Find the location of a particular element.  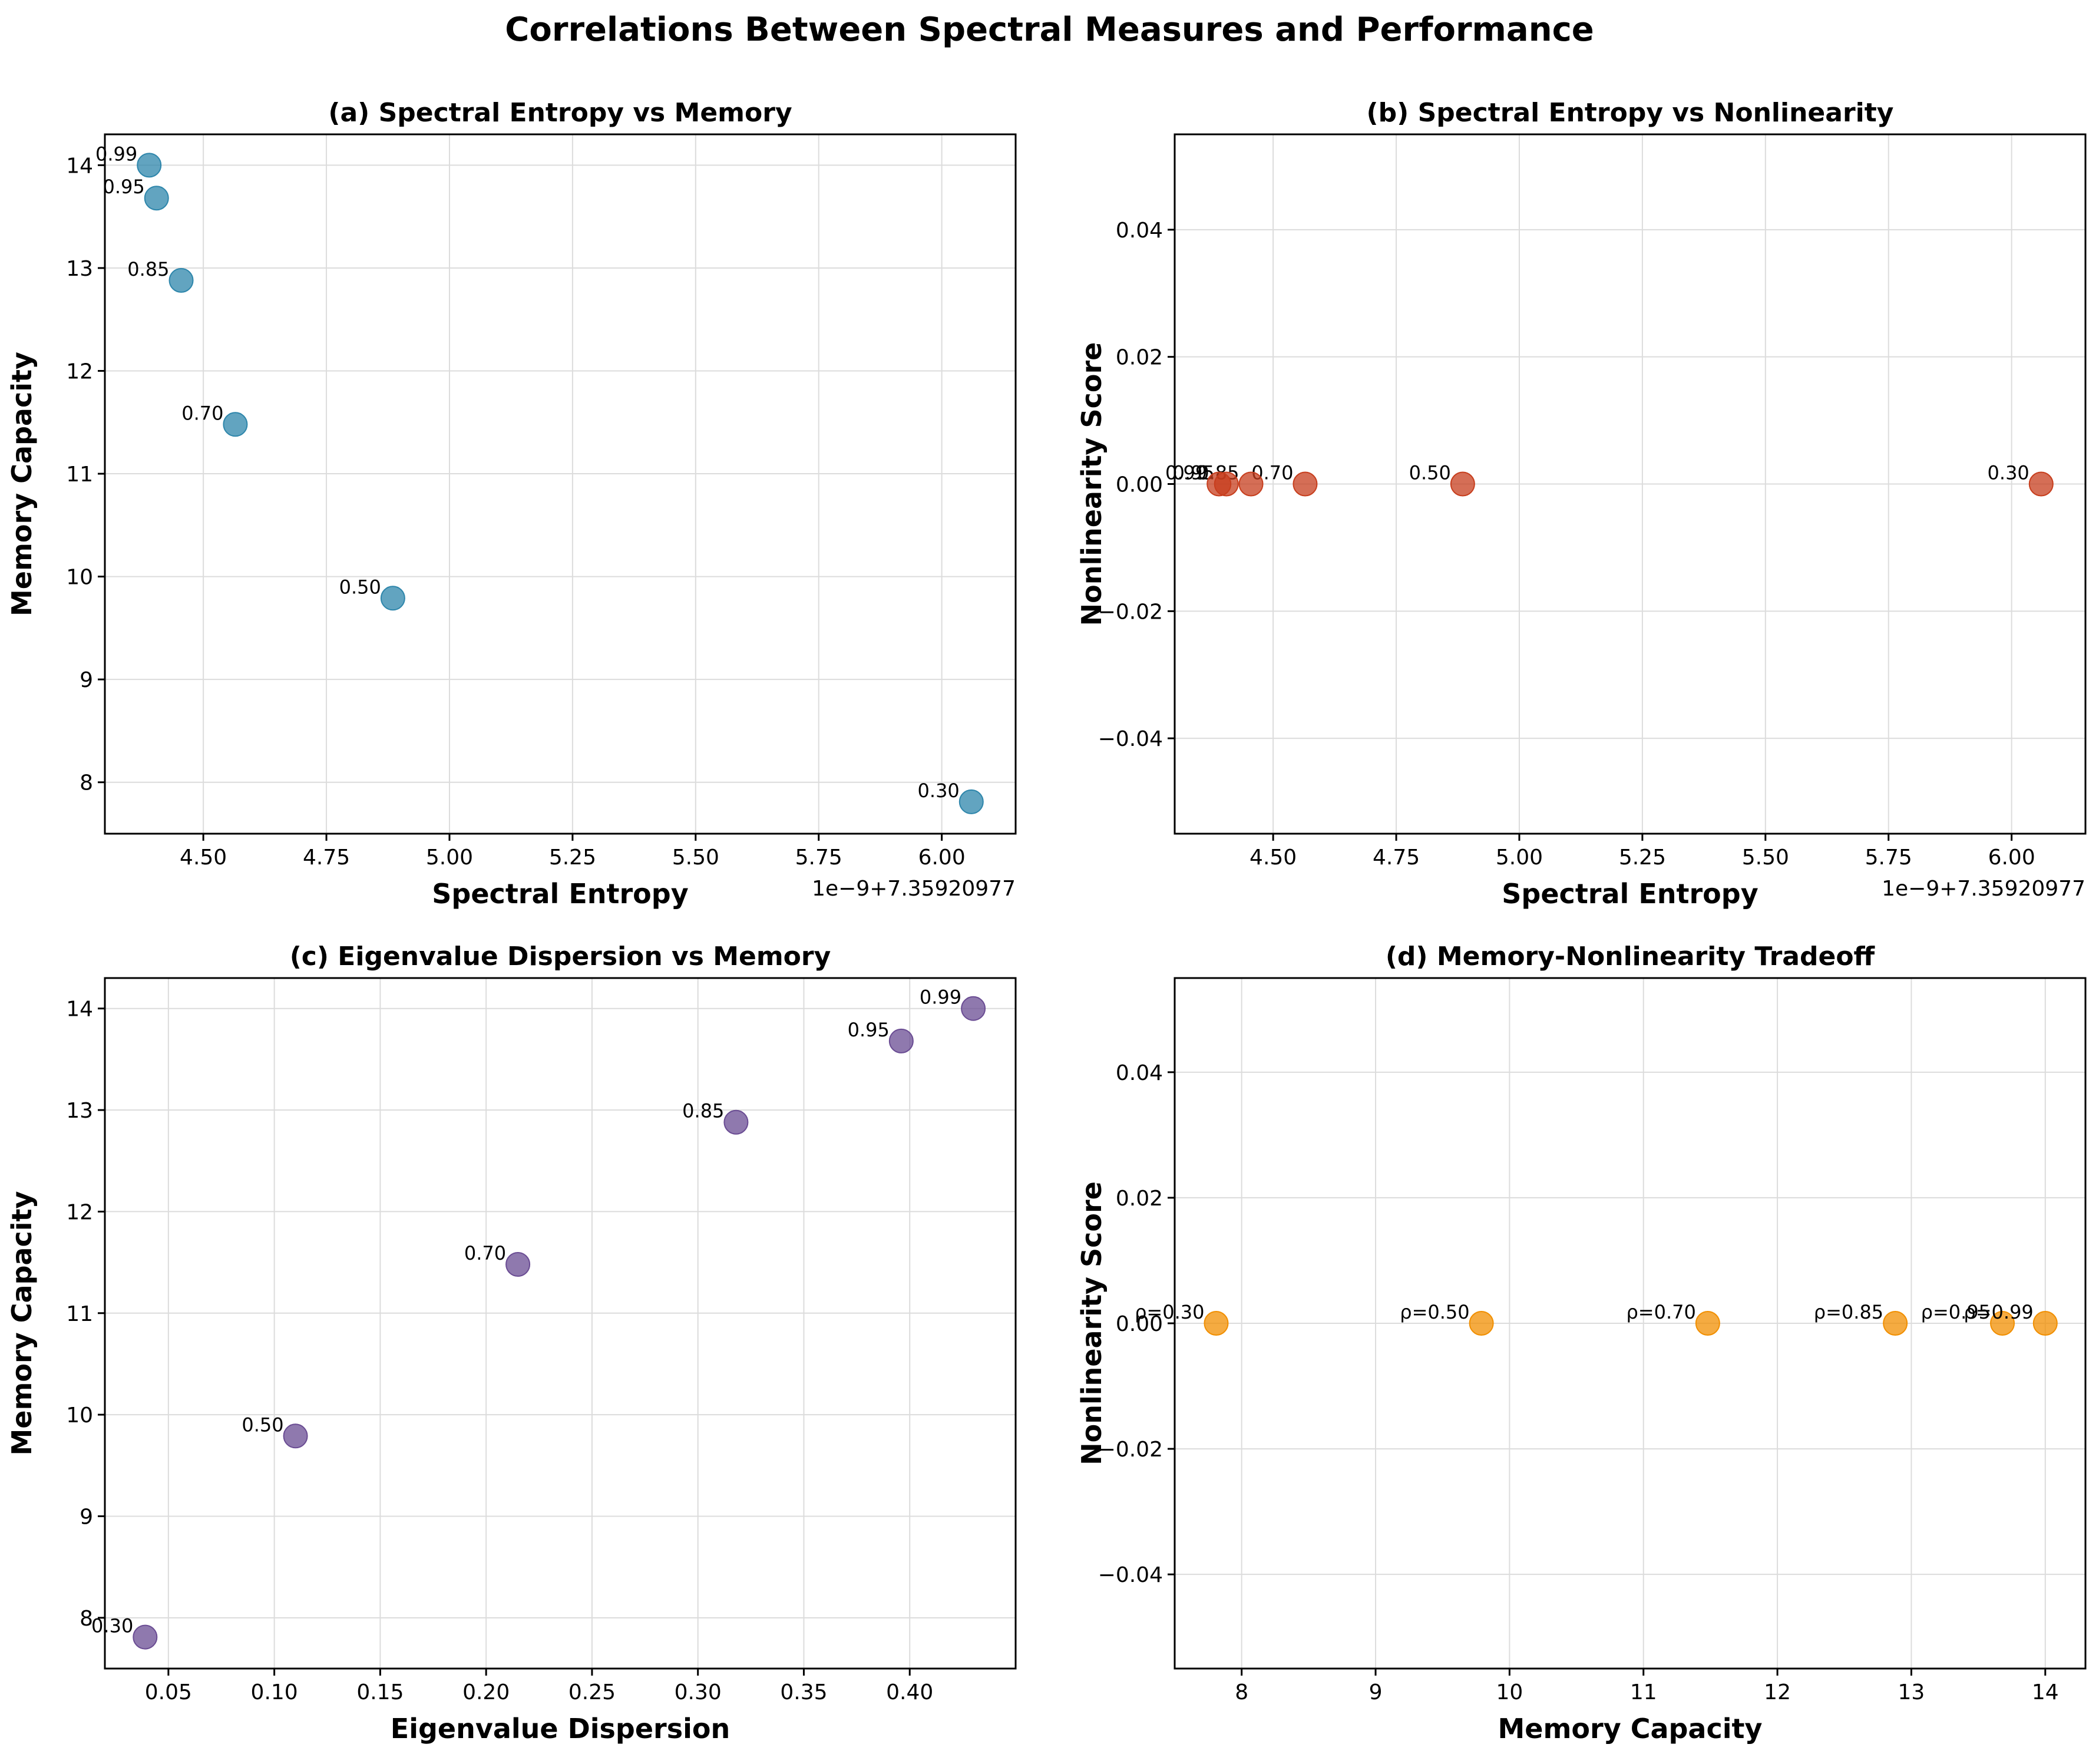

y-tick-label: 12 is located at coordinates (79, 372).